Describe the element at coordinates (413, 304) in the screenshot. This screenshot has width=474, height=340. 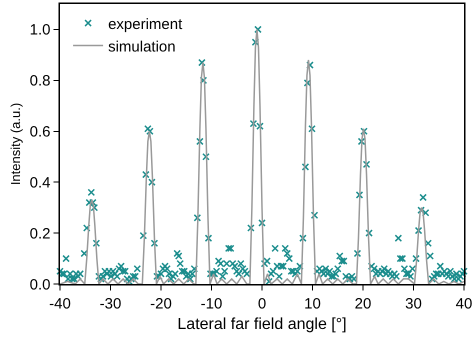
I see `x-tick-label: 30` at that location.